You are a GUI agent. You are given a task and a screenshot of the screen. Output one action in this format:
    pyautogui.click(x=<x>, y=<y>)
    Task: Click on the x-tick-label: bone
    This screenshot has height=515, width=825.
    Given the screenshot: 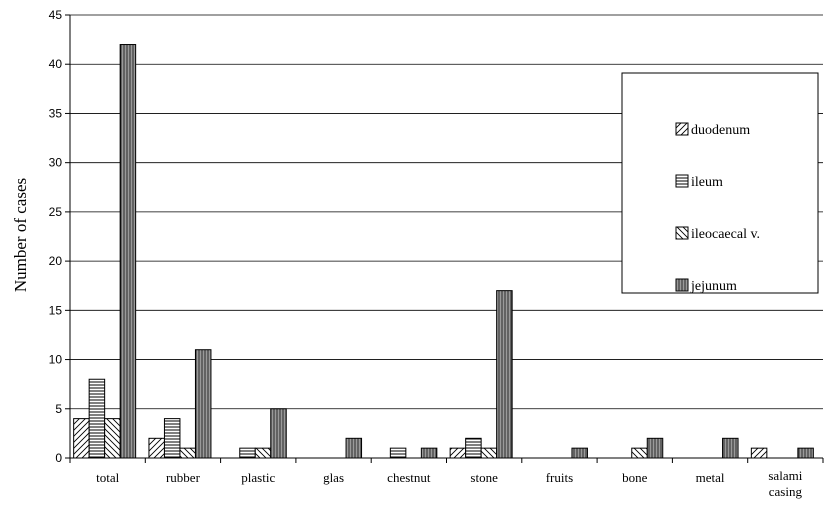 What is the action you would take?
    pyautogui.click(x=635, y=477)
    